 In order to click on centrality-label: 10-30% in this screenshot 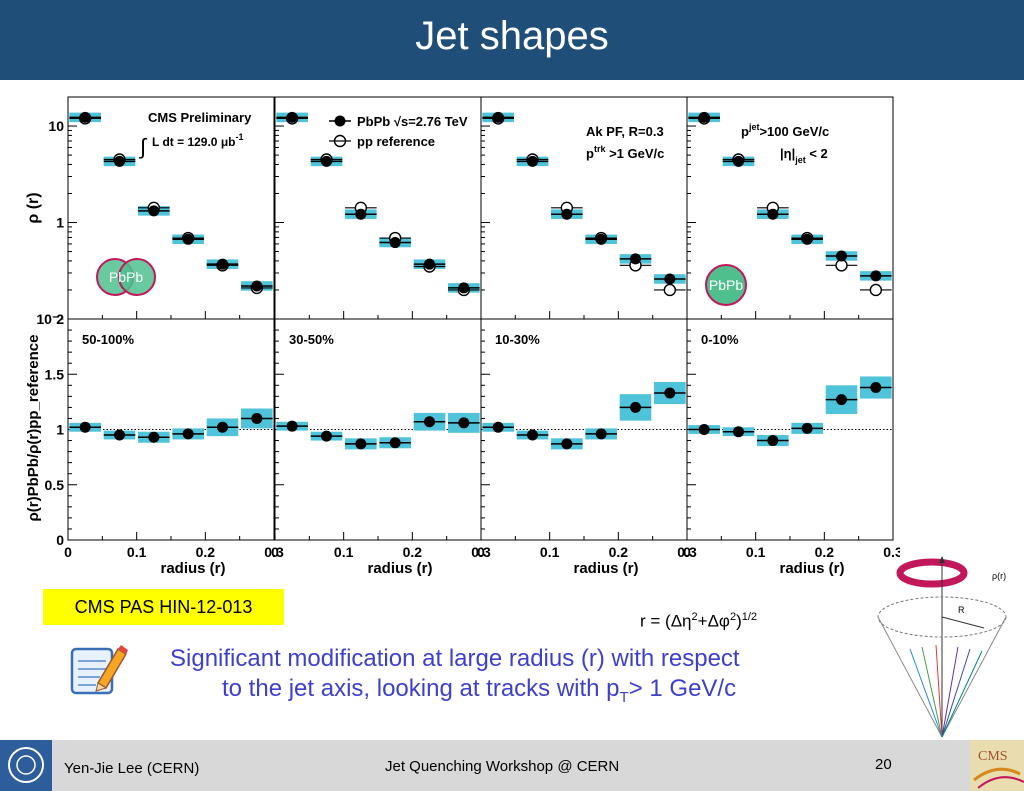, I will do `click(517, 339)`.